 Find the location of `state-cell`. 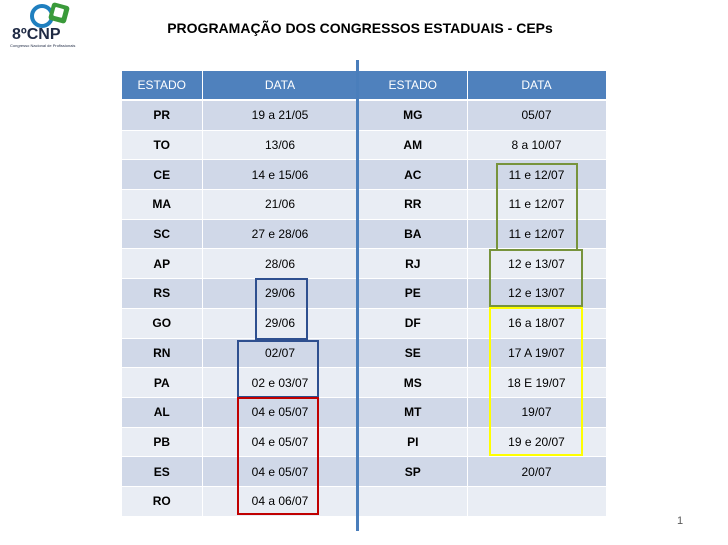

state-cell is located at coordinates (413, 501).